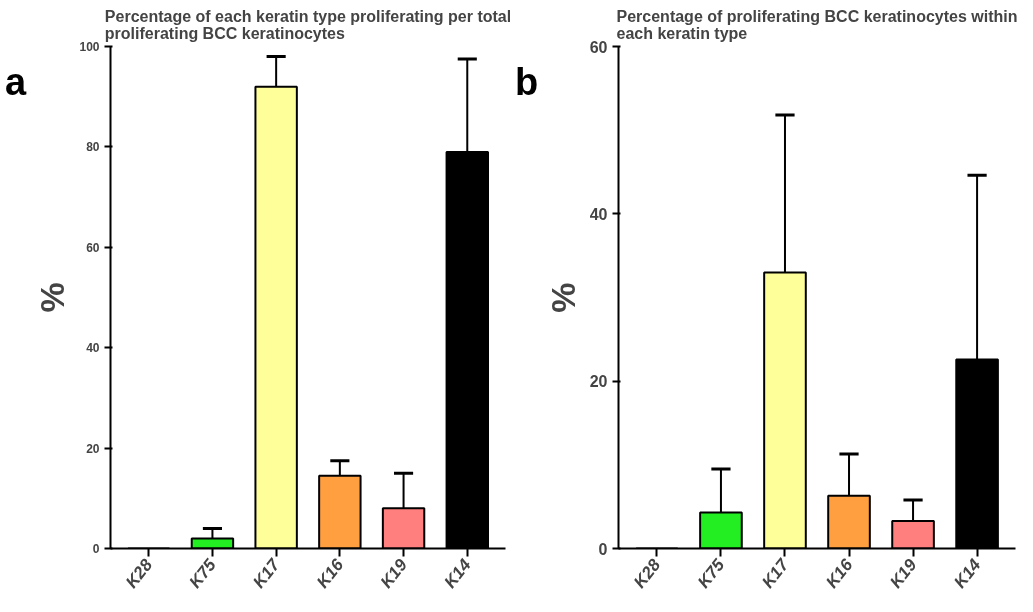  I want to click on y-tick-label: 80, so click(93, 147).